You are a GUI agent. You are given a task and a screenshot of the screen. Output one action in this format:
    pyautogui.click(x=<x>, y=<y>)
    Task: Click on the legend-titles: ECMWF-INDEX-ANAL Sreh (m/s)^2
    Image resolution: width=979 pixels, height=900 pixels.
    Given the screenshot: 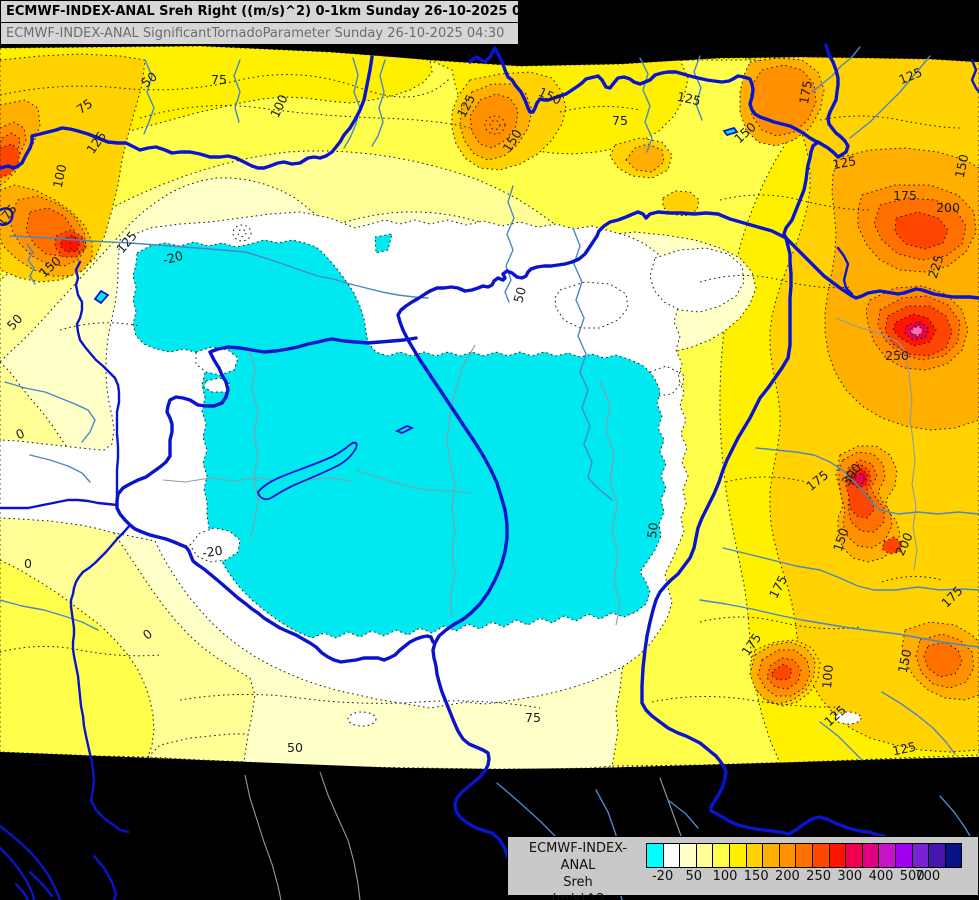 What is the action you would take?
    pyautogui.click(x=578, y=870)
    